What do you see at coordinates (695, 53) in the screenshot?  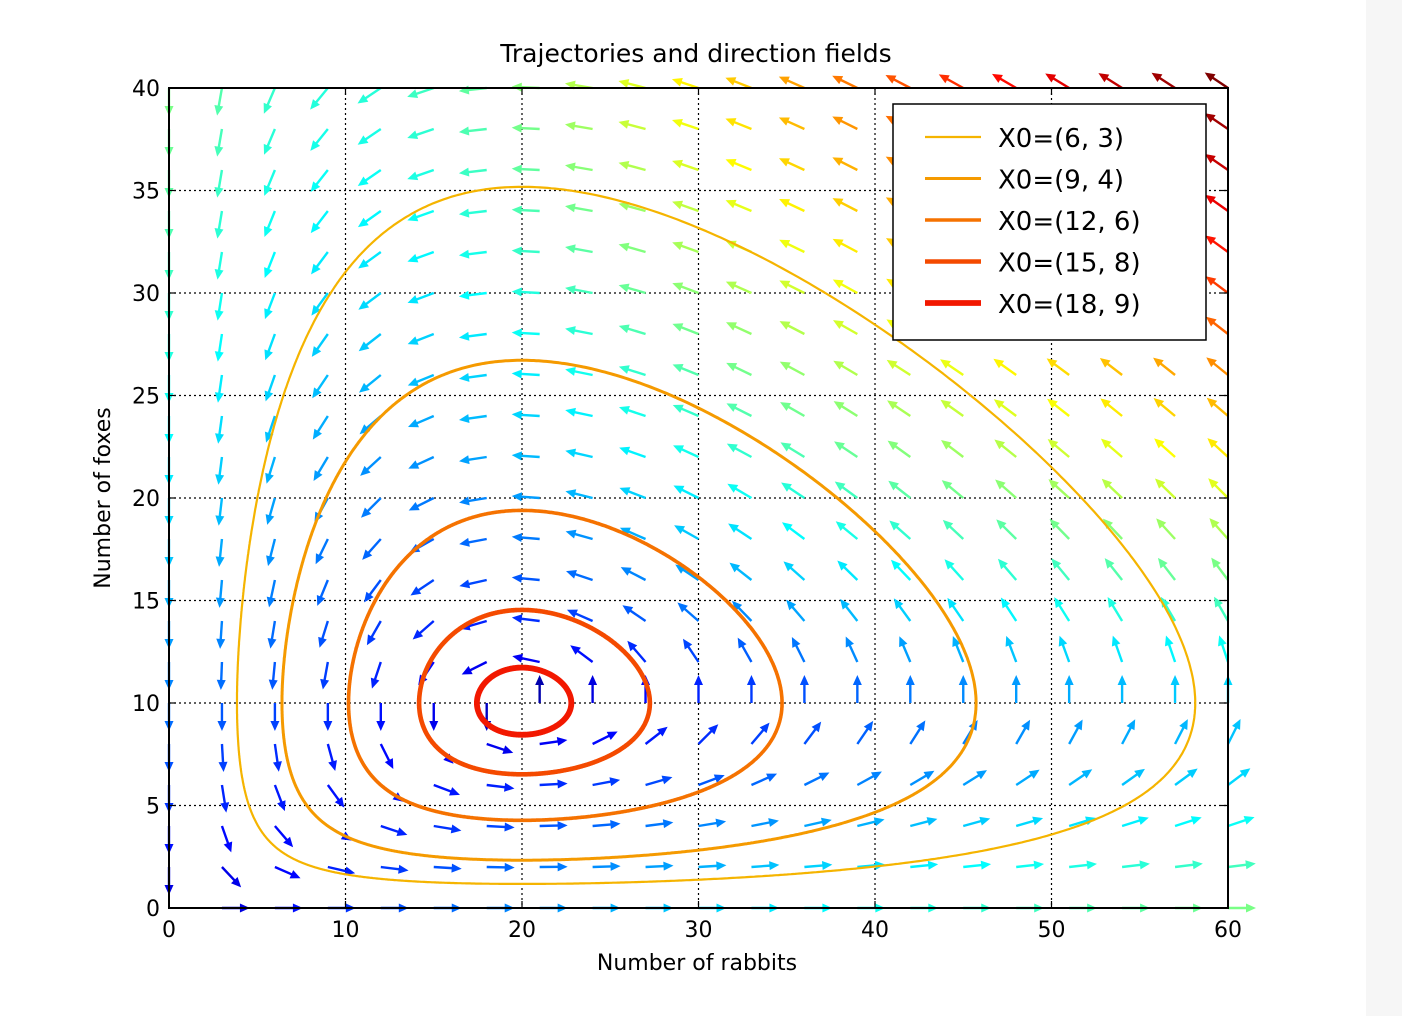 I see `chart-title: Trajectories and direction fields` at bounding box center [695, 53].